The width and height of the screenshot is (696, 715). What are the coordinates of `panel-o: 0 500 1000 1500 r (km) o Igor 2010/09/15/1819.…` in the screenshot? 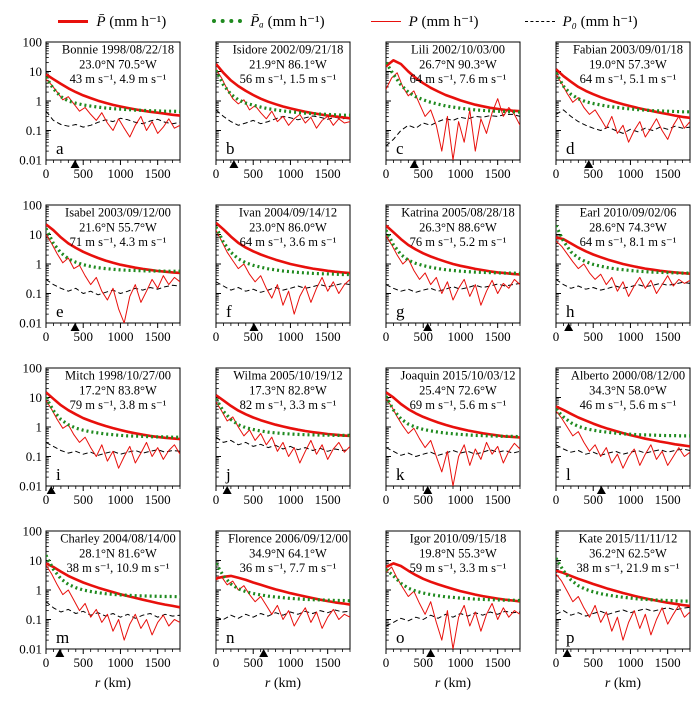 It's located at (452, 610).